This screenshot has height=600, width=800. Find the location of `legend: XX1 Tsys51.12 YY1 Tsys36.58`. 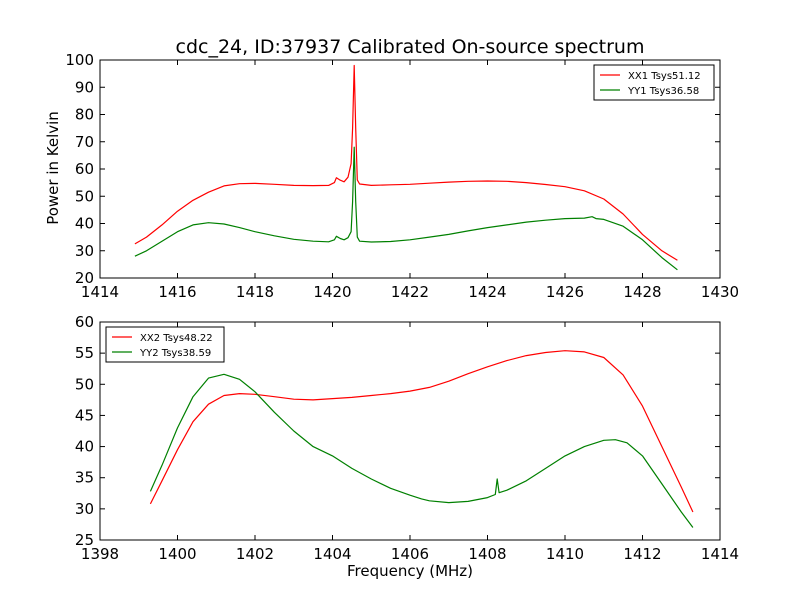

legend: XX1 Tsys51.12 YY1 Tsys36.58 is located at coordinates (654, 82).